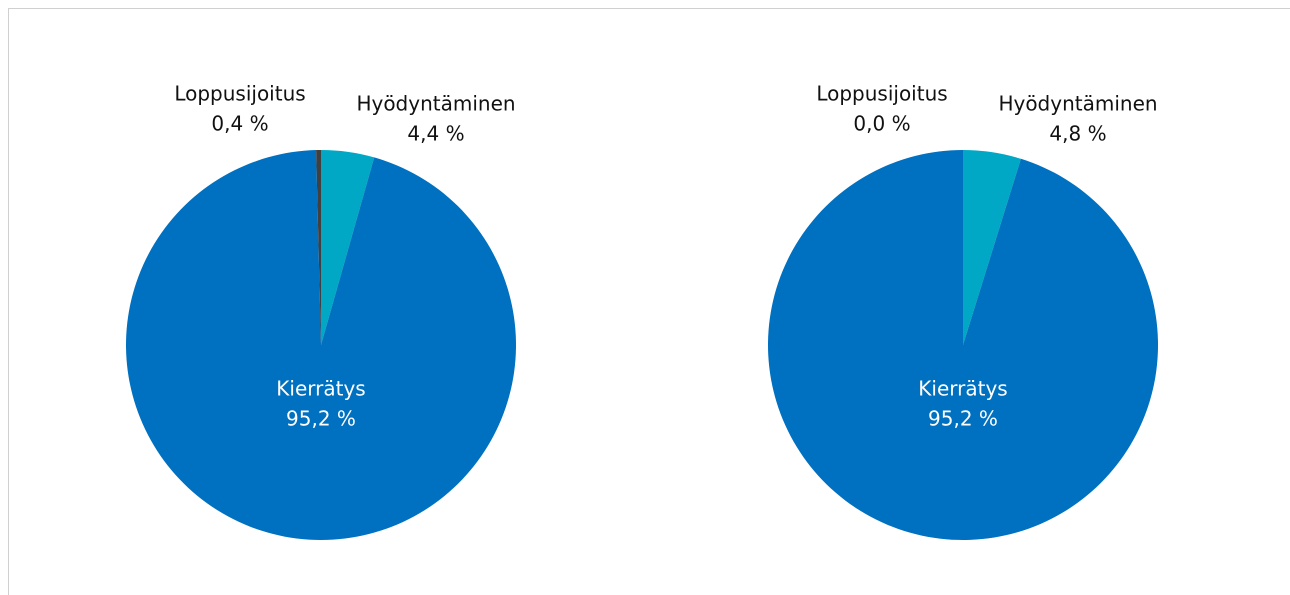 The image size is (1290, 595). What do you see at coordinates (881, 124) in the screenshot?
I see `slice-value-label: 0,0 %` at bounding box center [881, 124].